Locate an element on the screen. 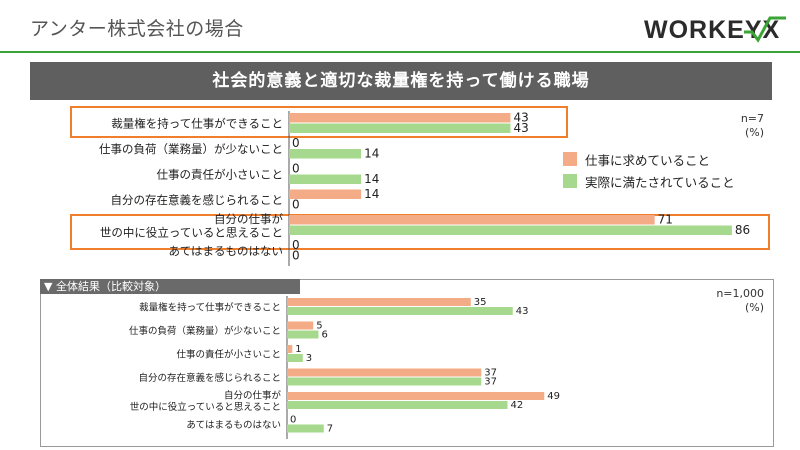 This screenshot has width=800, height=450. top-category-label: 自分の存在意義を感じられること is located at coordinates (197, 200).